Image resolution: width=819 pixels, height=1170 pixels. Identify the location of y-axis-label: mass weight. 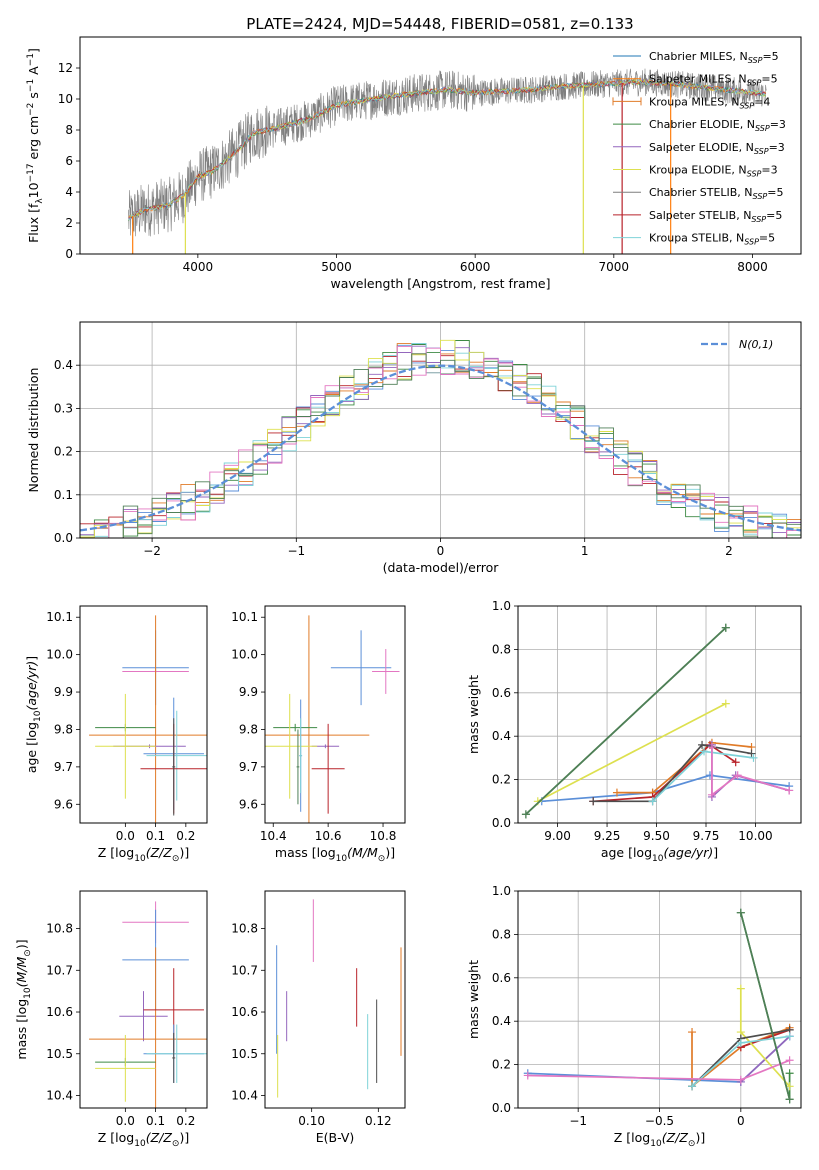
(473, 714).